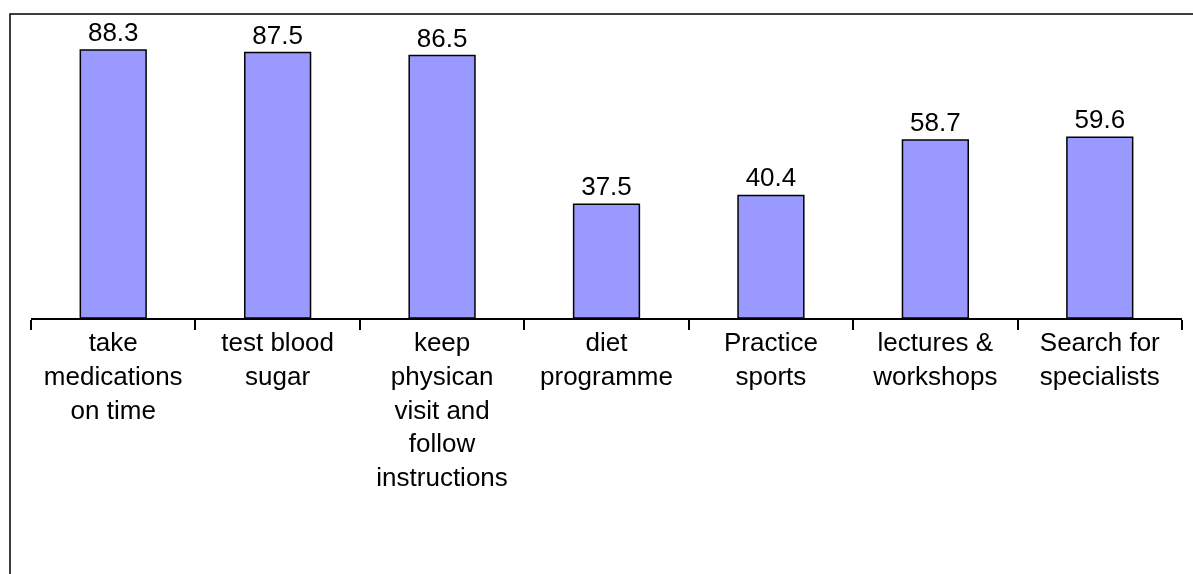 Image resolution: width=1193 pixels, height=574 pixels. What do you see at coordinates (113, 32) in the screenshot?
I see `data-label: 88.3` at bounding box center [113, 32].